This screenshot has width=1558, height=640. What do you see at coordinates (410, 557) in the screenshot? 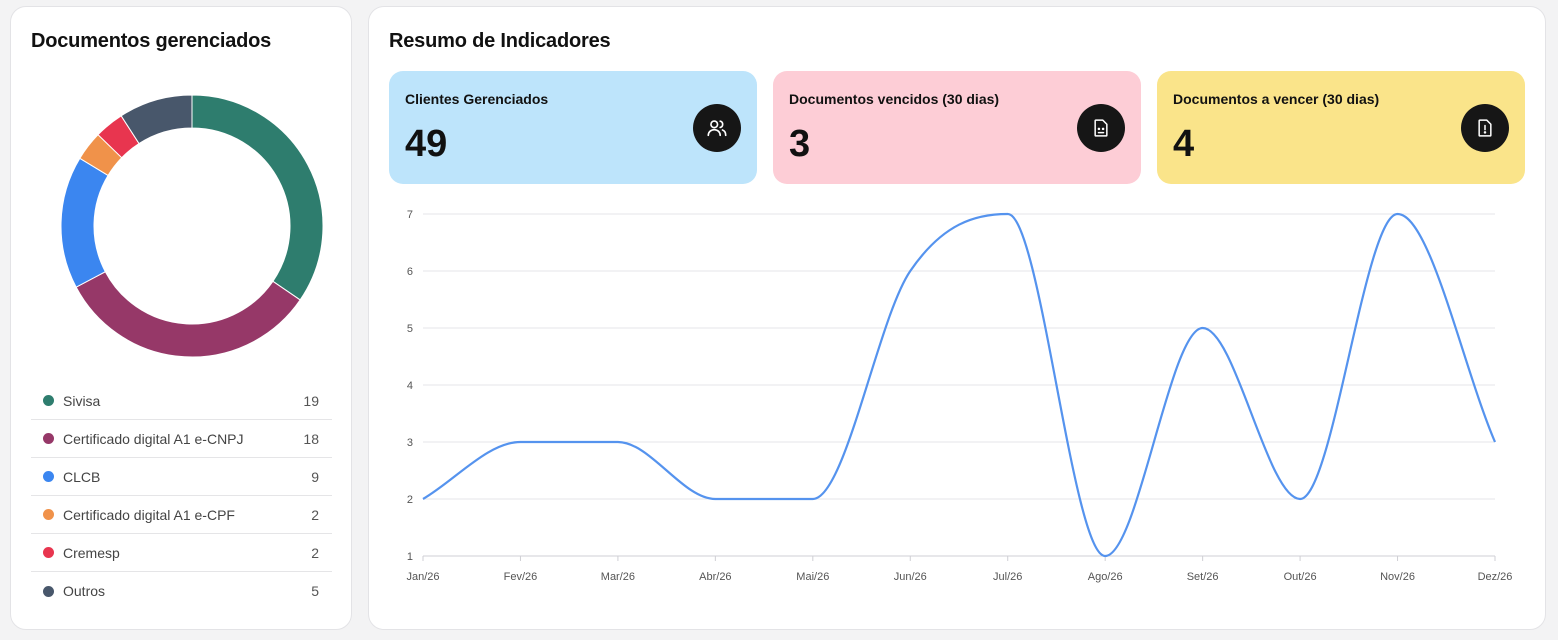
I see `y-tick-label: 1` at bounding box center [410, 557].